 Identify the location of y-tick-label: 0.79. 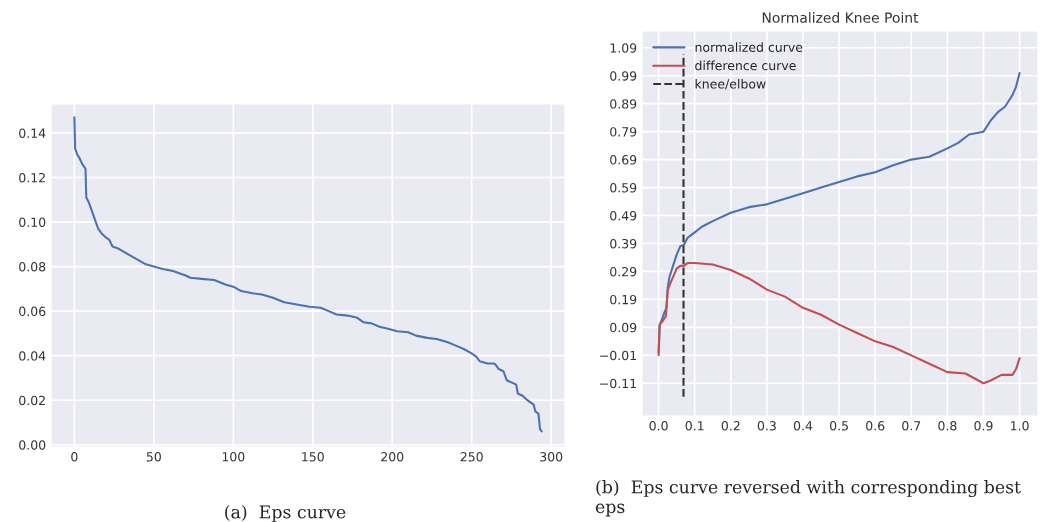
(623, 132).